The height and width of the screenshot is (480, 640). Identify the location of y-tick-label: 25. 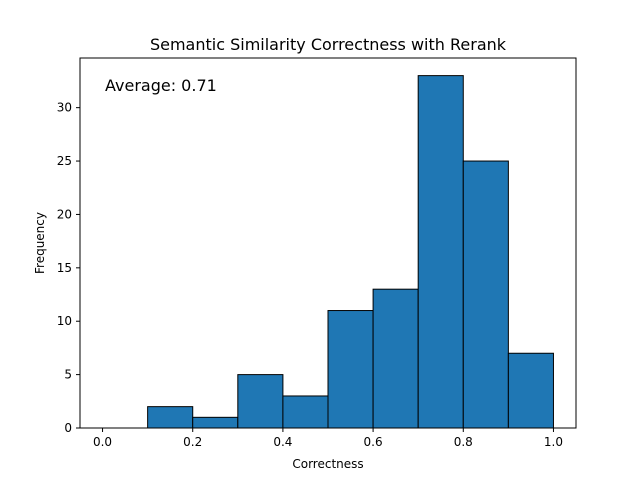
(64, 161).